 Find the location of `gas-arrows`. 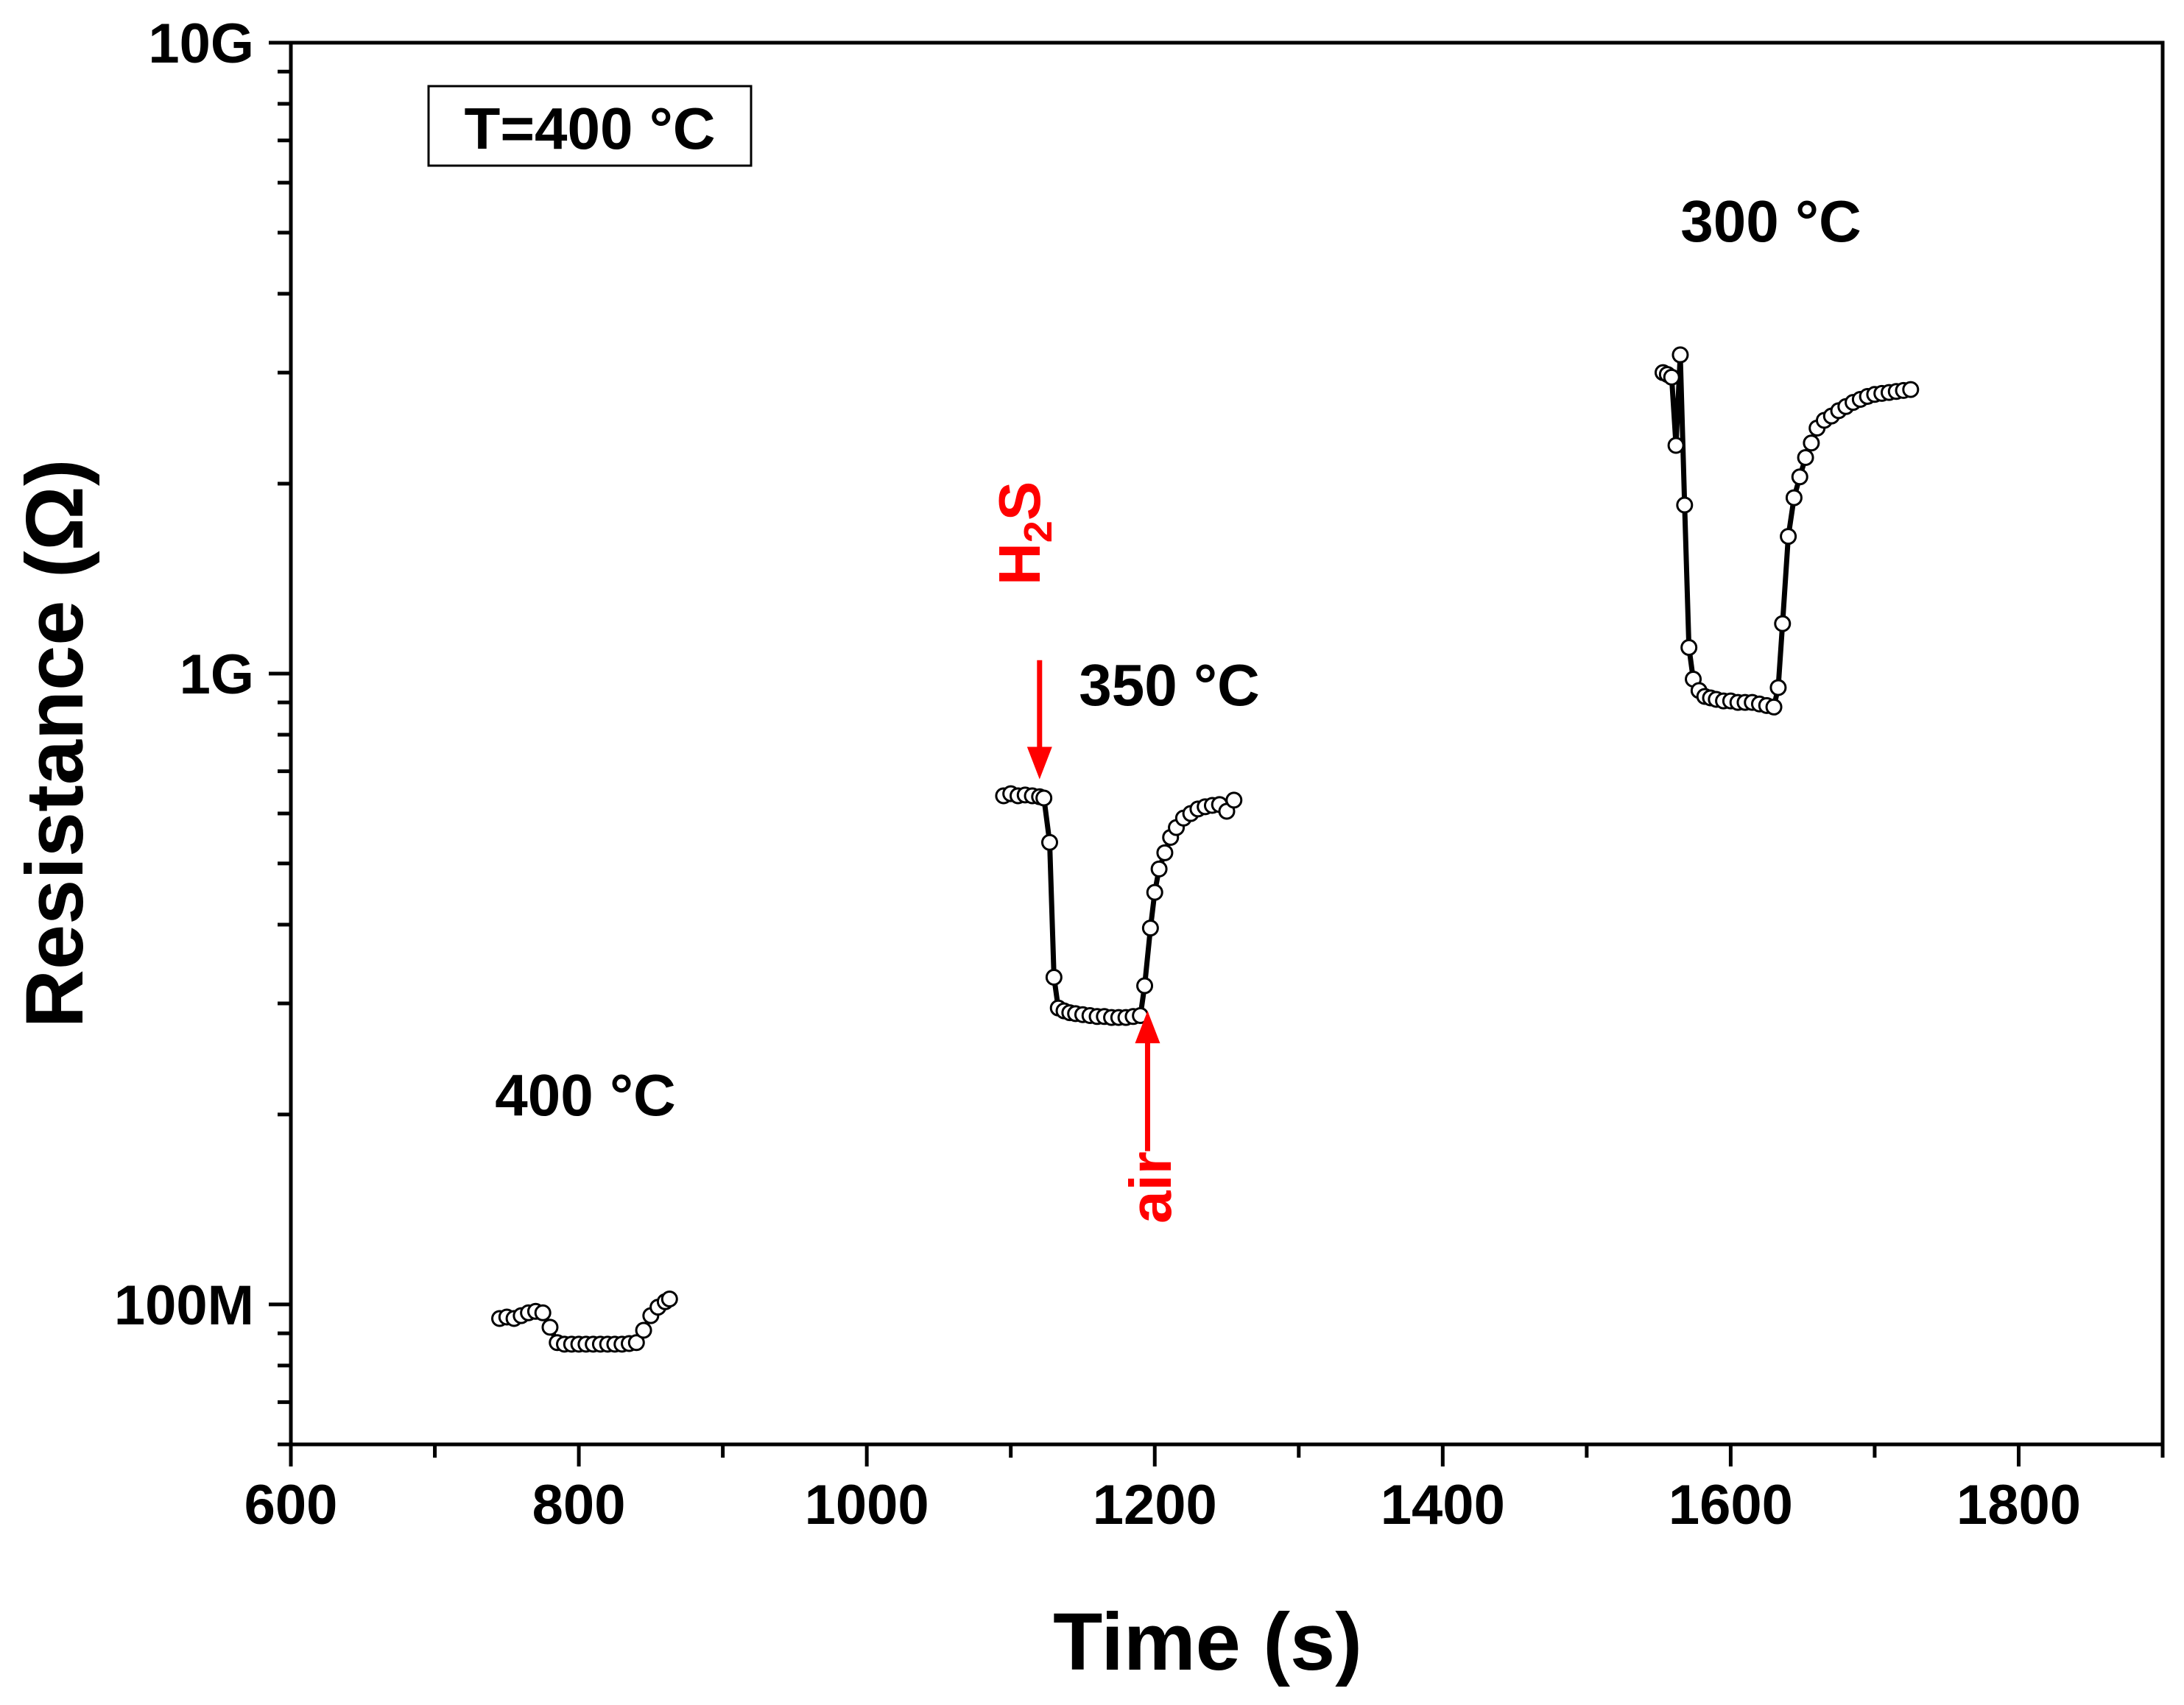

gas-arrows is located at coordinates (1093, 905).